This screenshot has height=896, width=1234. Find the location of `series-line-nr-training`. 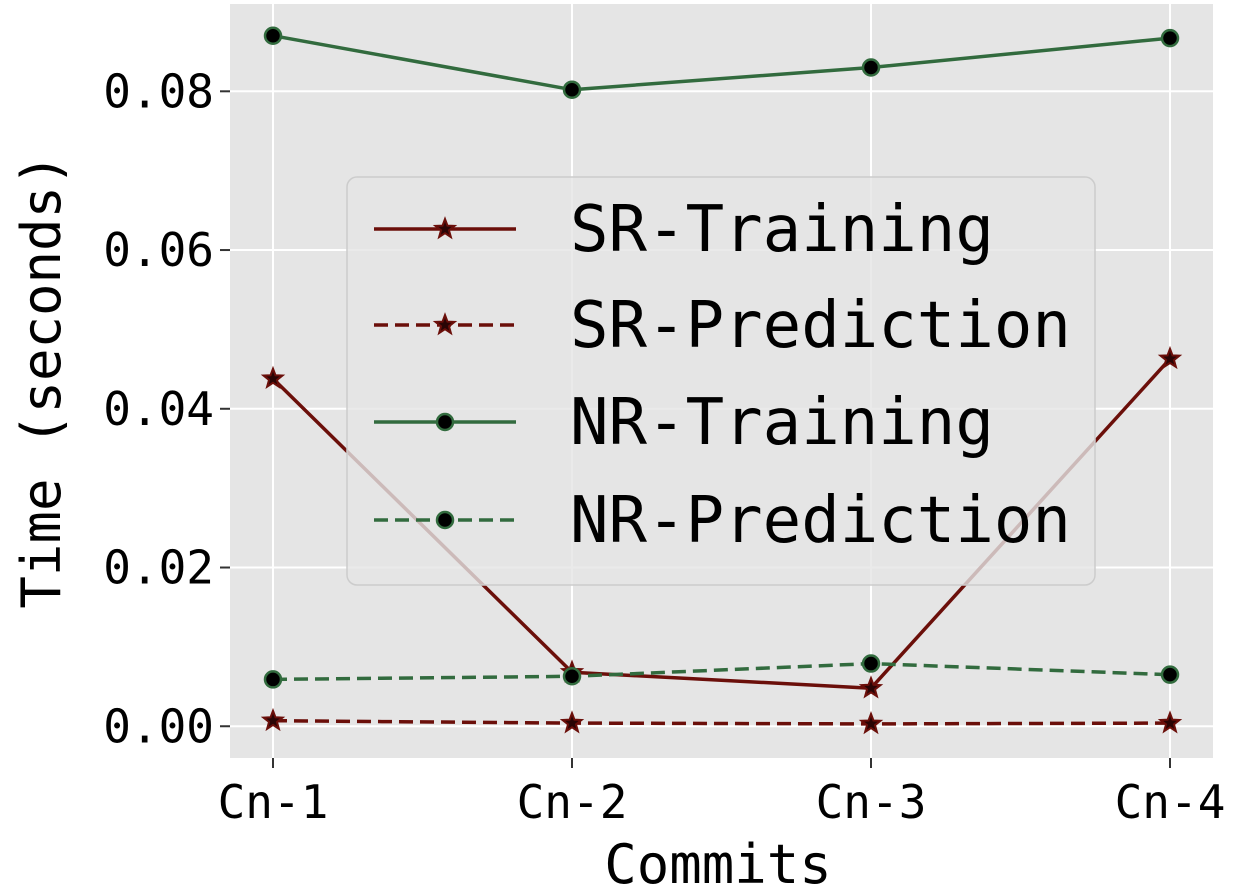

series-line-nr-training is located at coordinates (721, 62).